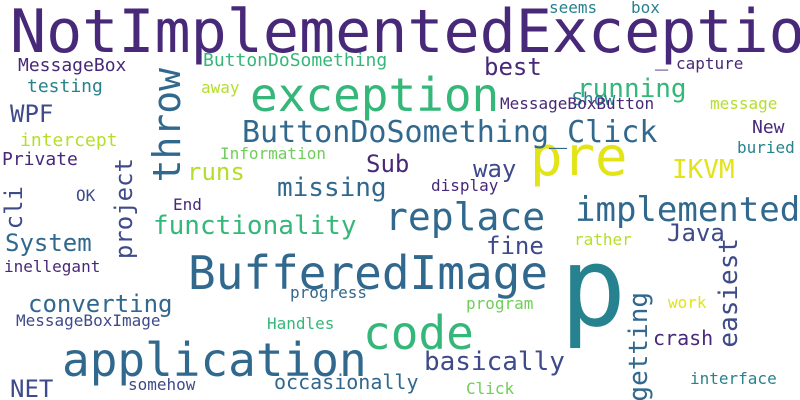  Describe the element at coordinates (167, 125) in the screenshot. I see `word-throw: throw` at that location.